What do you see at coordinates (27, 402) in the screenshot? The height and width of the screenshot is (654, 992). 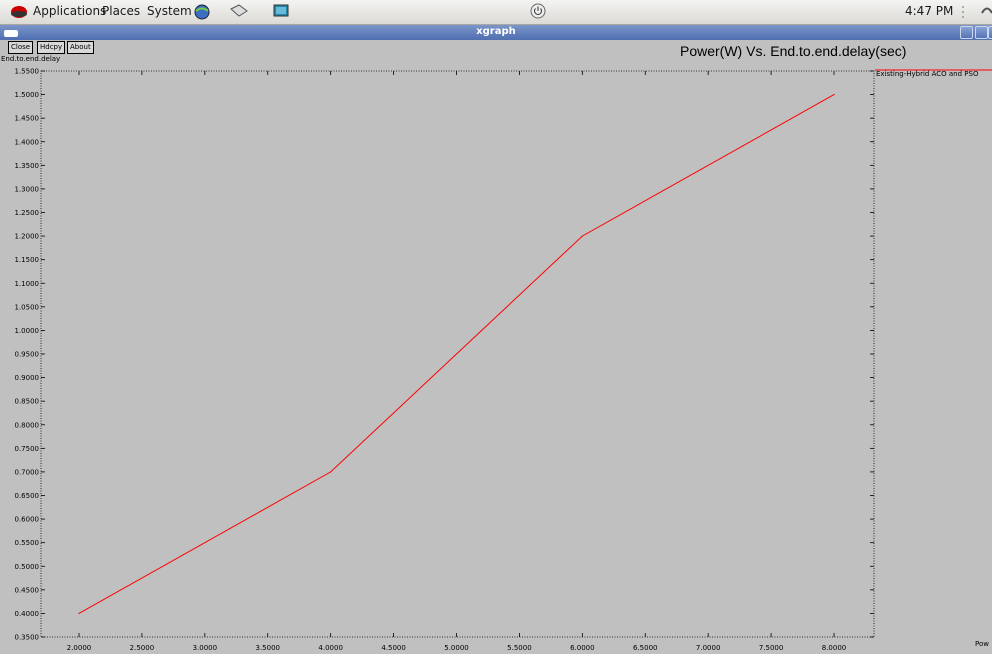 I see `y-tick-label: 0.8500` at bounding box center [27, 402].